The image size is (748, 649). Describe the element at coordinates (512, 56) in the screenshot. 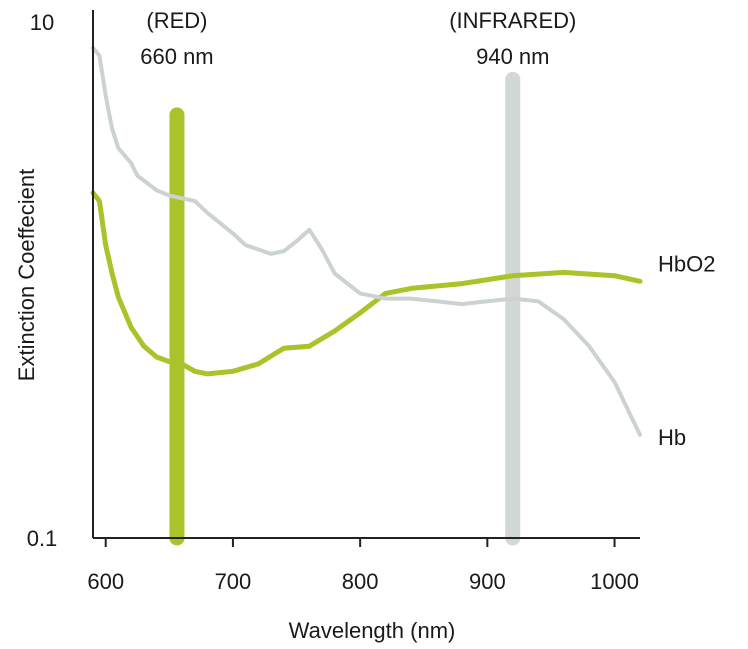

I see `band-sublabel-1: 940 nm` at that location.